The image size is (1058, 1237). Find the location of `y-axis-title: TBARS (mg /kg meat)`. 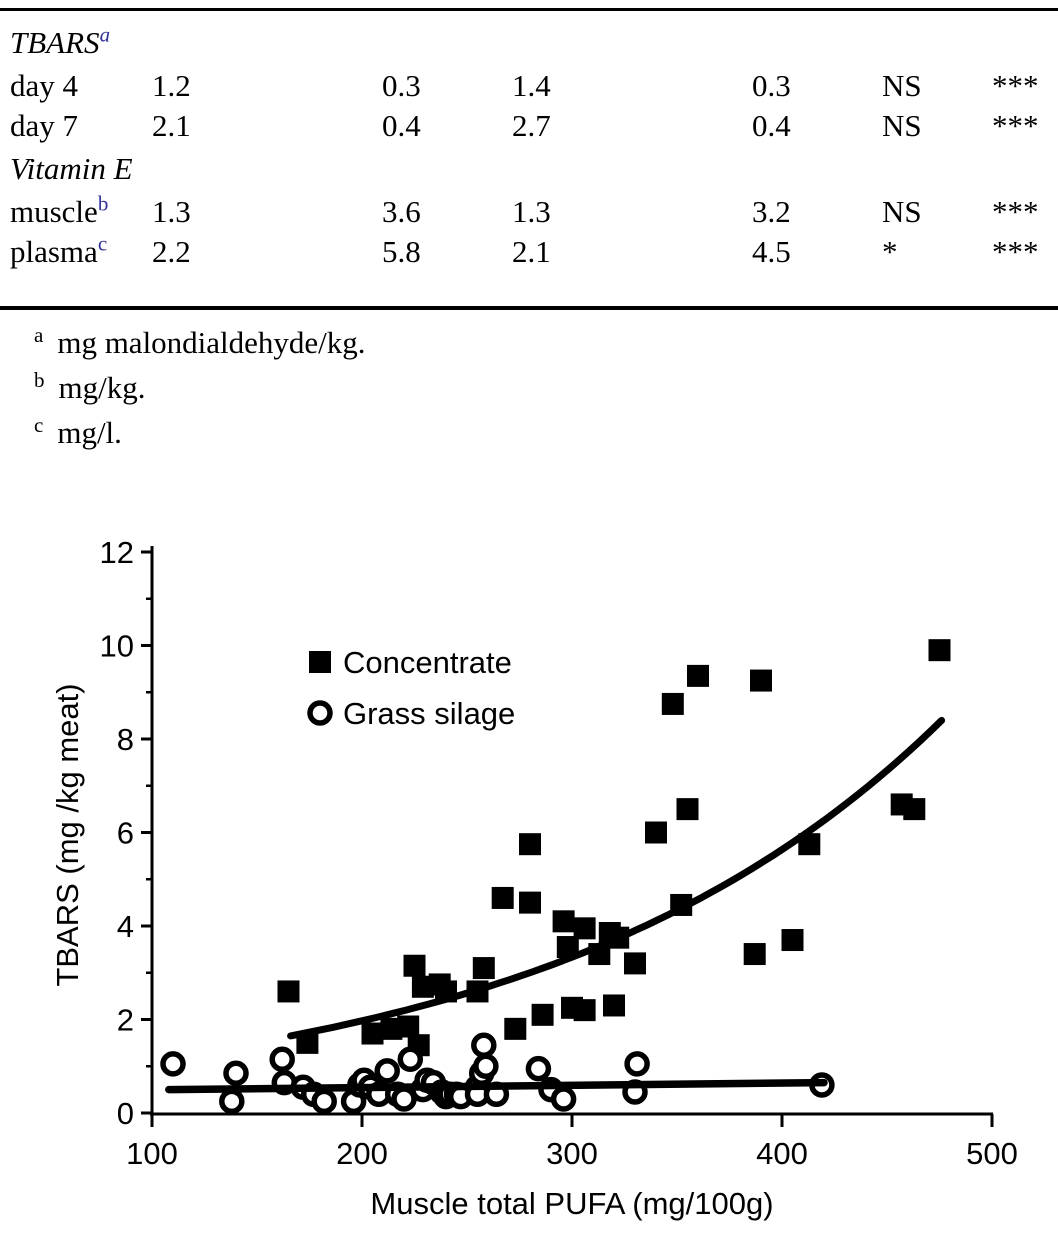

y-axis-title: TBARS (mg /kg meat) is located at coordinates (67, 834).